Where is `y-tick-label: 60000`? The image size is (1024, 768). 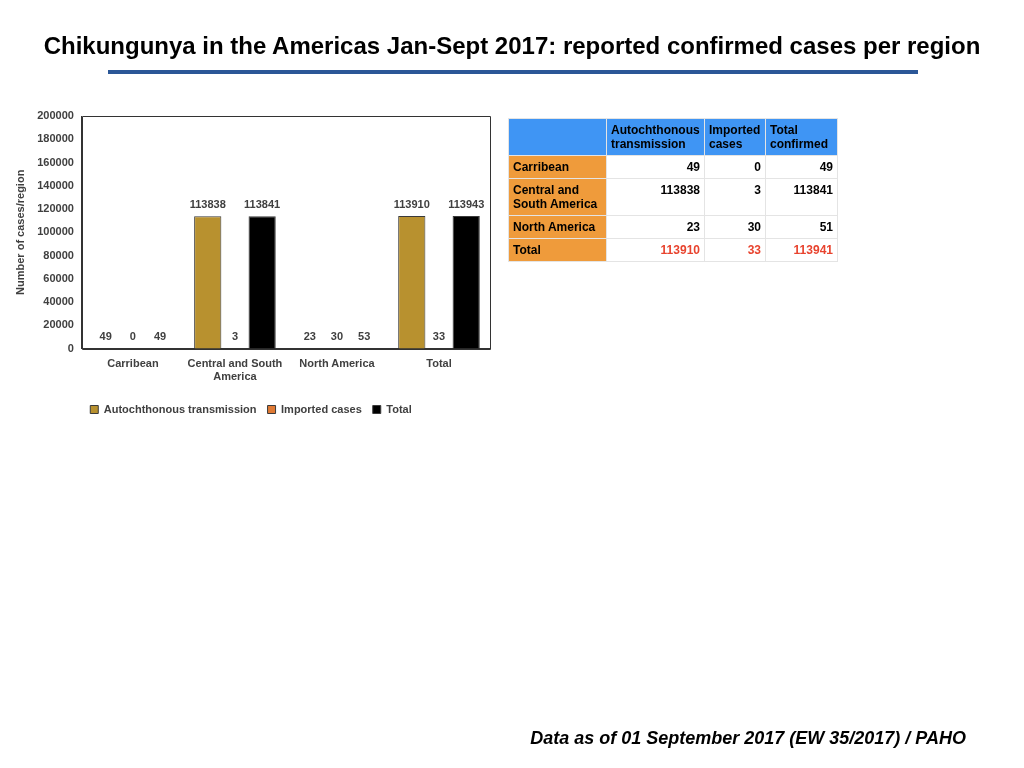
y-tick-label: 60000 is located at coordinates (58, 277).